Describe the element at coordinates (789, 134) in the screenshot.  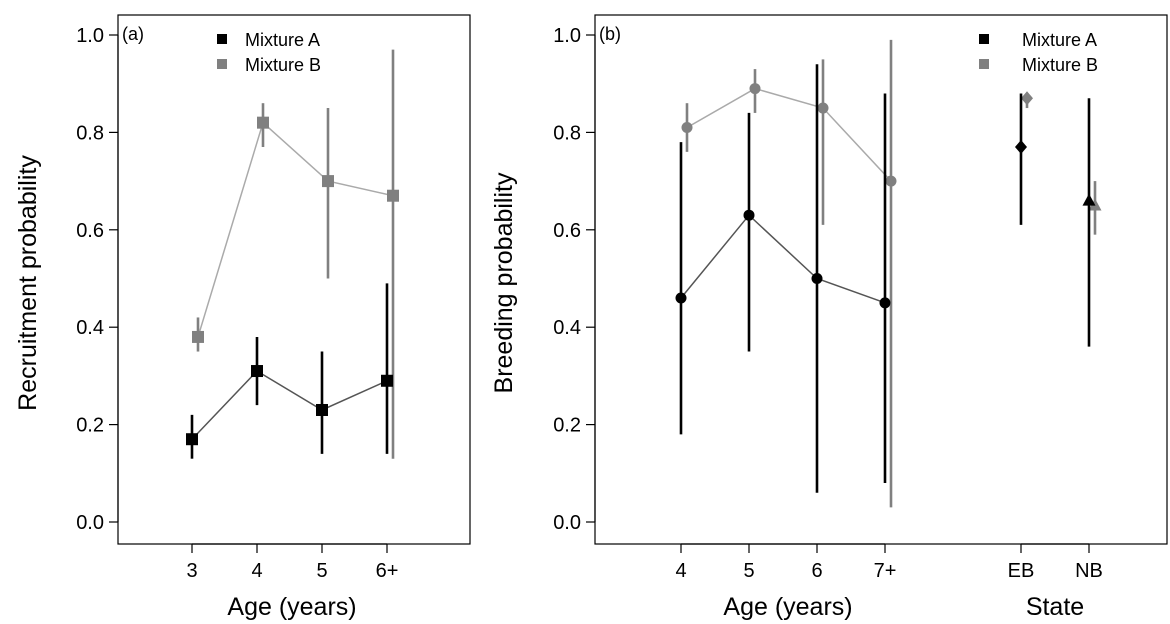
I see `panel-b-series-line-mixture-b` at that location.